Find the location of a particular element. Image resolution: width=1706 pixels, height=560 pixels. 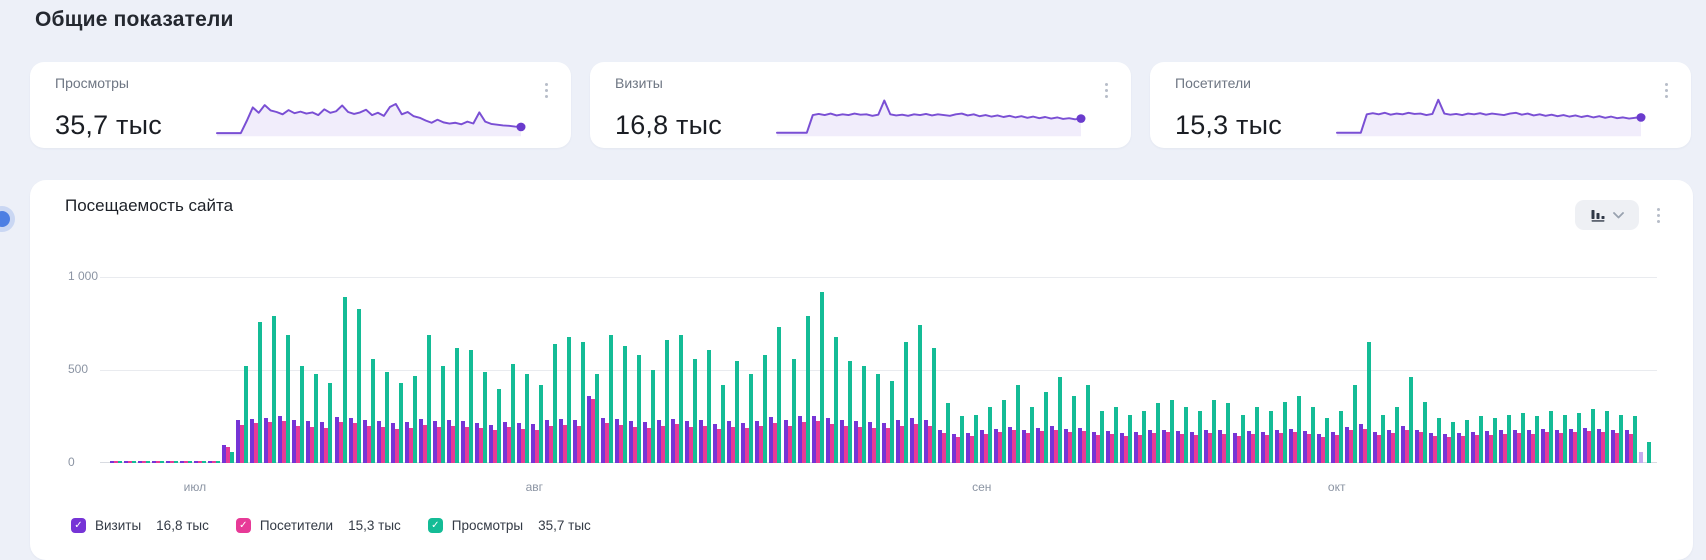

metric-card-views: Просмотры 35,7 тыс is located at coordinates (300, 105).